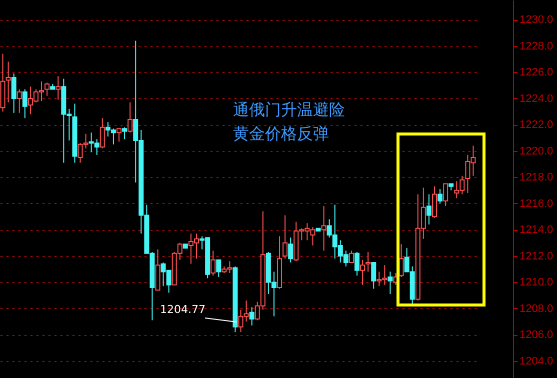 The width and height of the screenshot is (557, 378). Describe the element at coordinates (537, 204) in the screenshot. I see `y-tick-label: 1216.0` at that location.